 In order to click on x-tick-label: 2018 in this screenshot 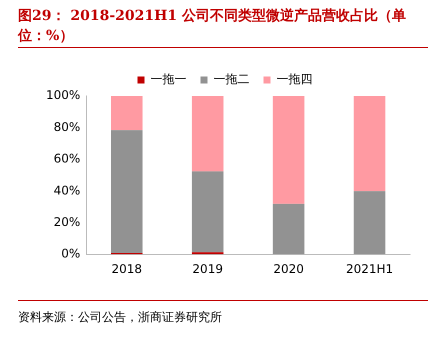, I will do `click(126, 269)`.